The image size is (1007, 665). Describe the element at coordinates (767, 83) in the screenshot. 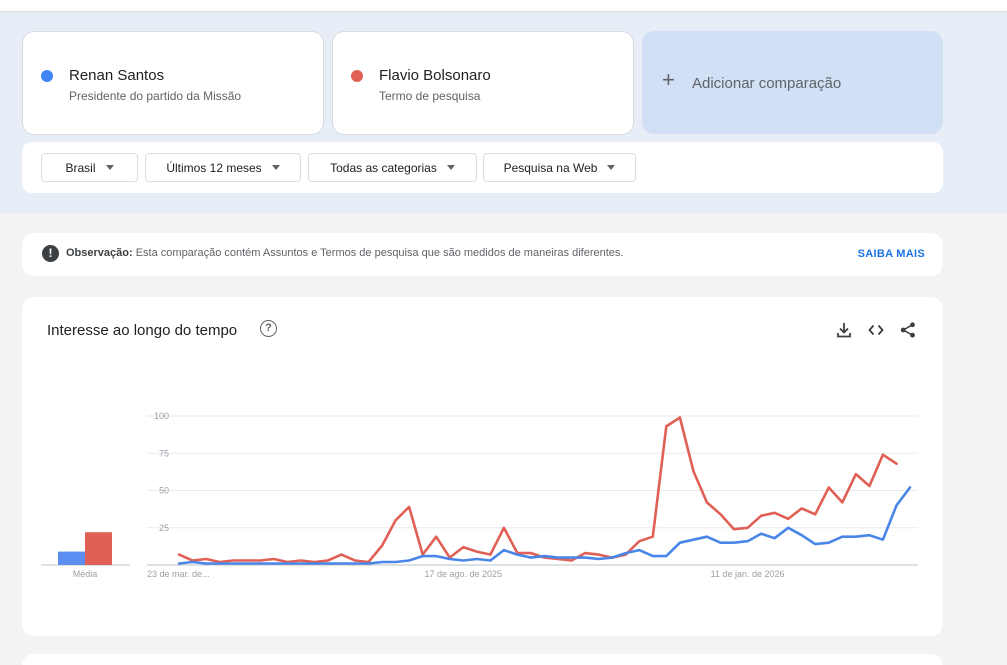

I see `add-comparison-label: Adicionar comparação` at that location.